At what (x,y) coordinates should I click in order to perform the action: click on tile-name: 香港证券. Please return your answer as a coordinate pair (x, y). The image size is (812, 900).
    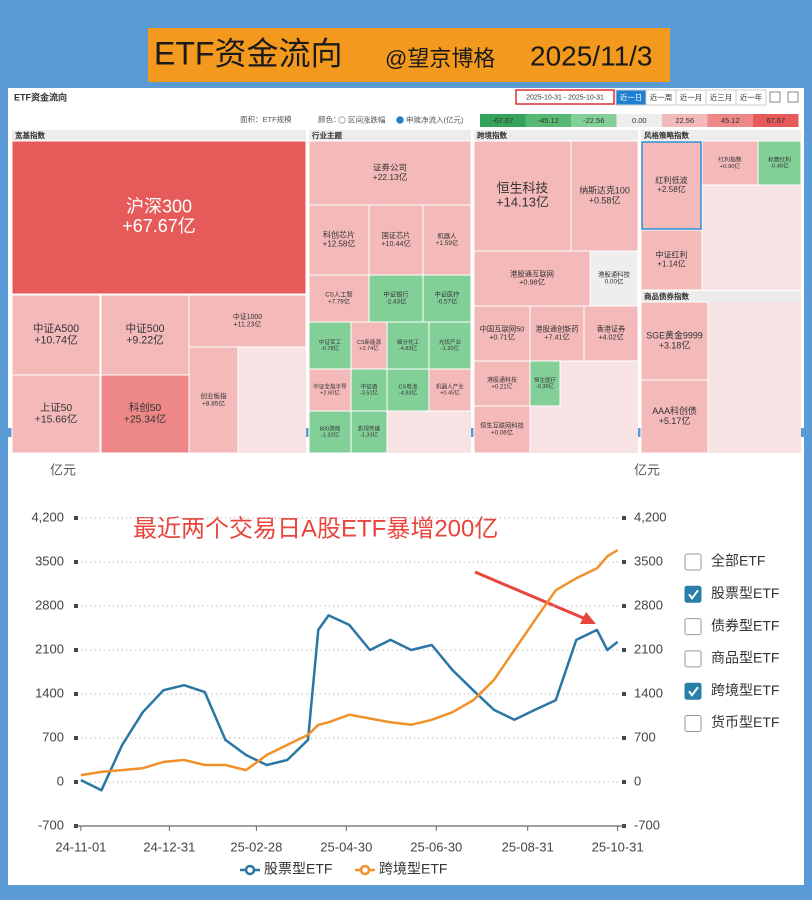
    Looking at the image, I should click on (611, 328).